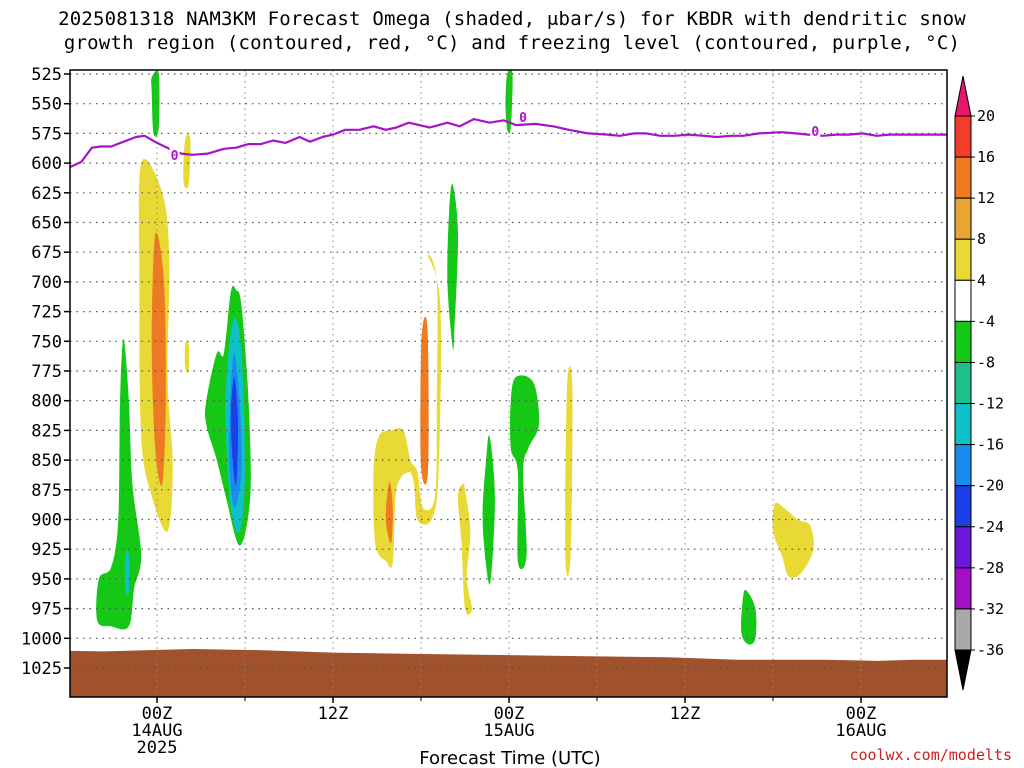 This screenshot has height=768, width=1024. What do you see at coordinates (46, 283) in the screenshot?
I see `y-tick-label-700: 700` at bounding box center [46, 283].